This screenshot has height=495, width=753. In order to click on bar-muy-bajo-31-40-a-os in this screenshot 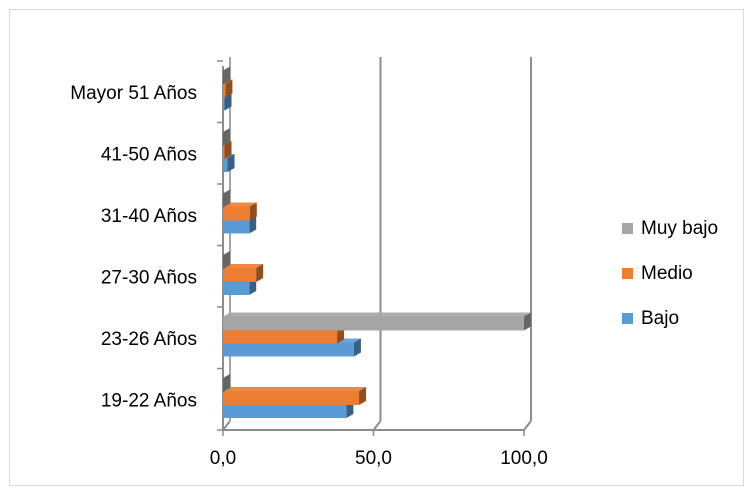, I will do `click(226, 198)`.